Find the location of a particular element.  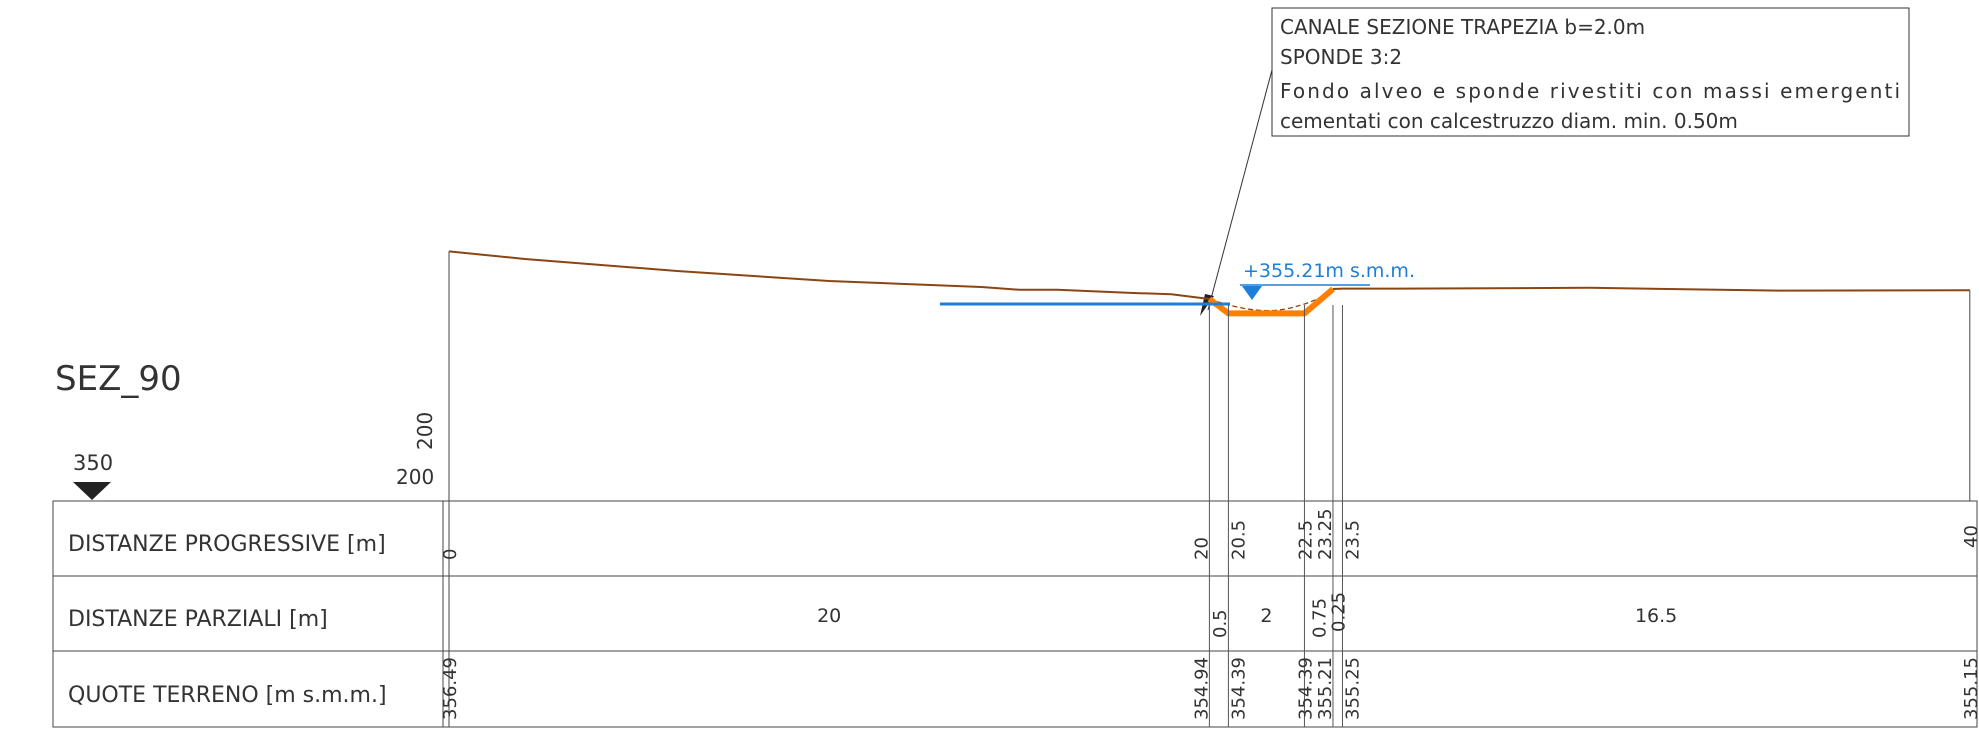

partial-value: 0.5 is located at coordinates (1220, 623).